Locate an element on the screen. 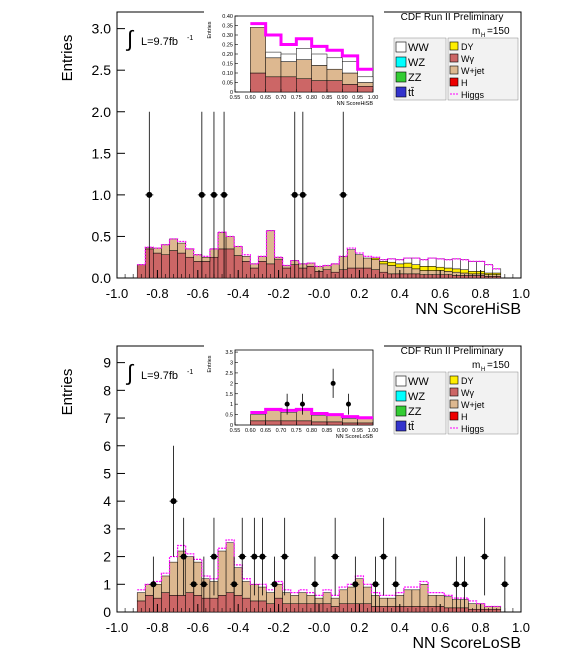  inset-y-tick-label: 0.5 is located at coordinates (229, 416).